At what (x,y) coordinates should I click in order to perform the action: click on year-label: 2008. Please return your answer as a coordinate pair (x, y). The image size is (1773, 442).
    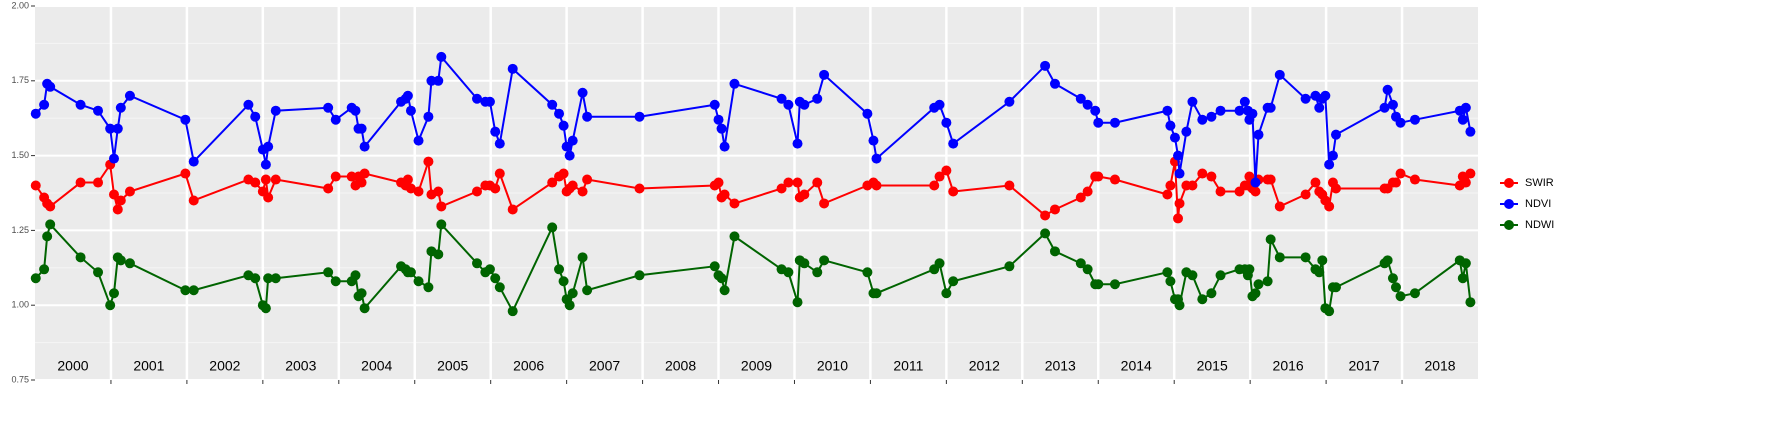
    Looking at the image, I should click on (680, 366).